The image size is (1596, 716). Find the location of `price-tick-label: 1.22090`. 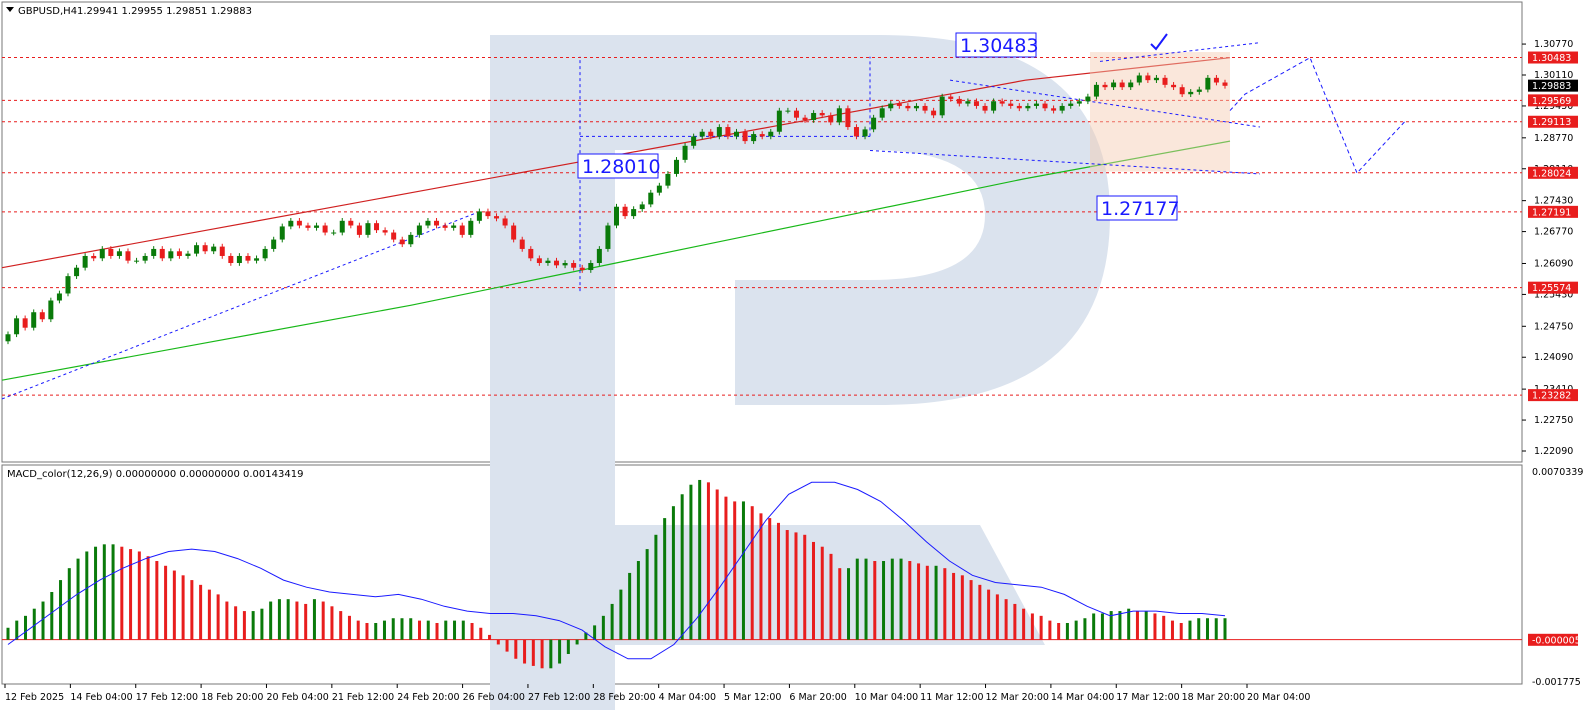

price-tick-label: 1.22090 is located at coordinates (1553, 451).